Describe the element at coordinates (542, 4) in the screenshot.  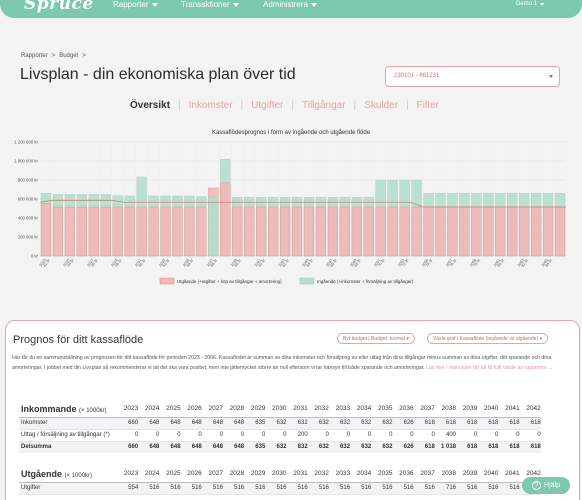
I see `chevron-down-icon` at that location.